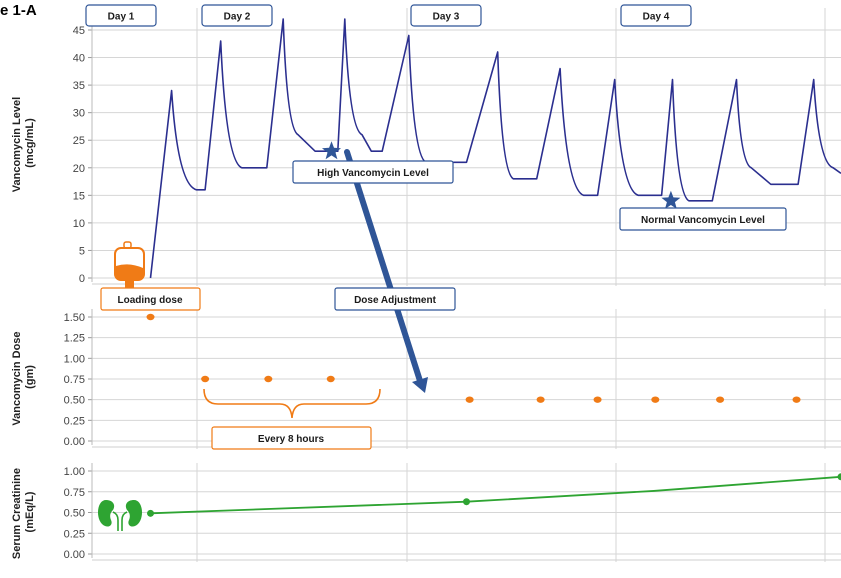 This screenshot has width=841, height=578. What do you see at coordinates (79, 141) in the screenshot?
I see `tick-label: 25` at bounding box center [79, 141].